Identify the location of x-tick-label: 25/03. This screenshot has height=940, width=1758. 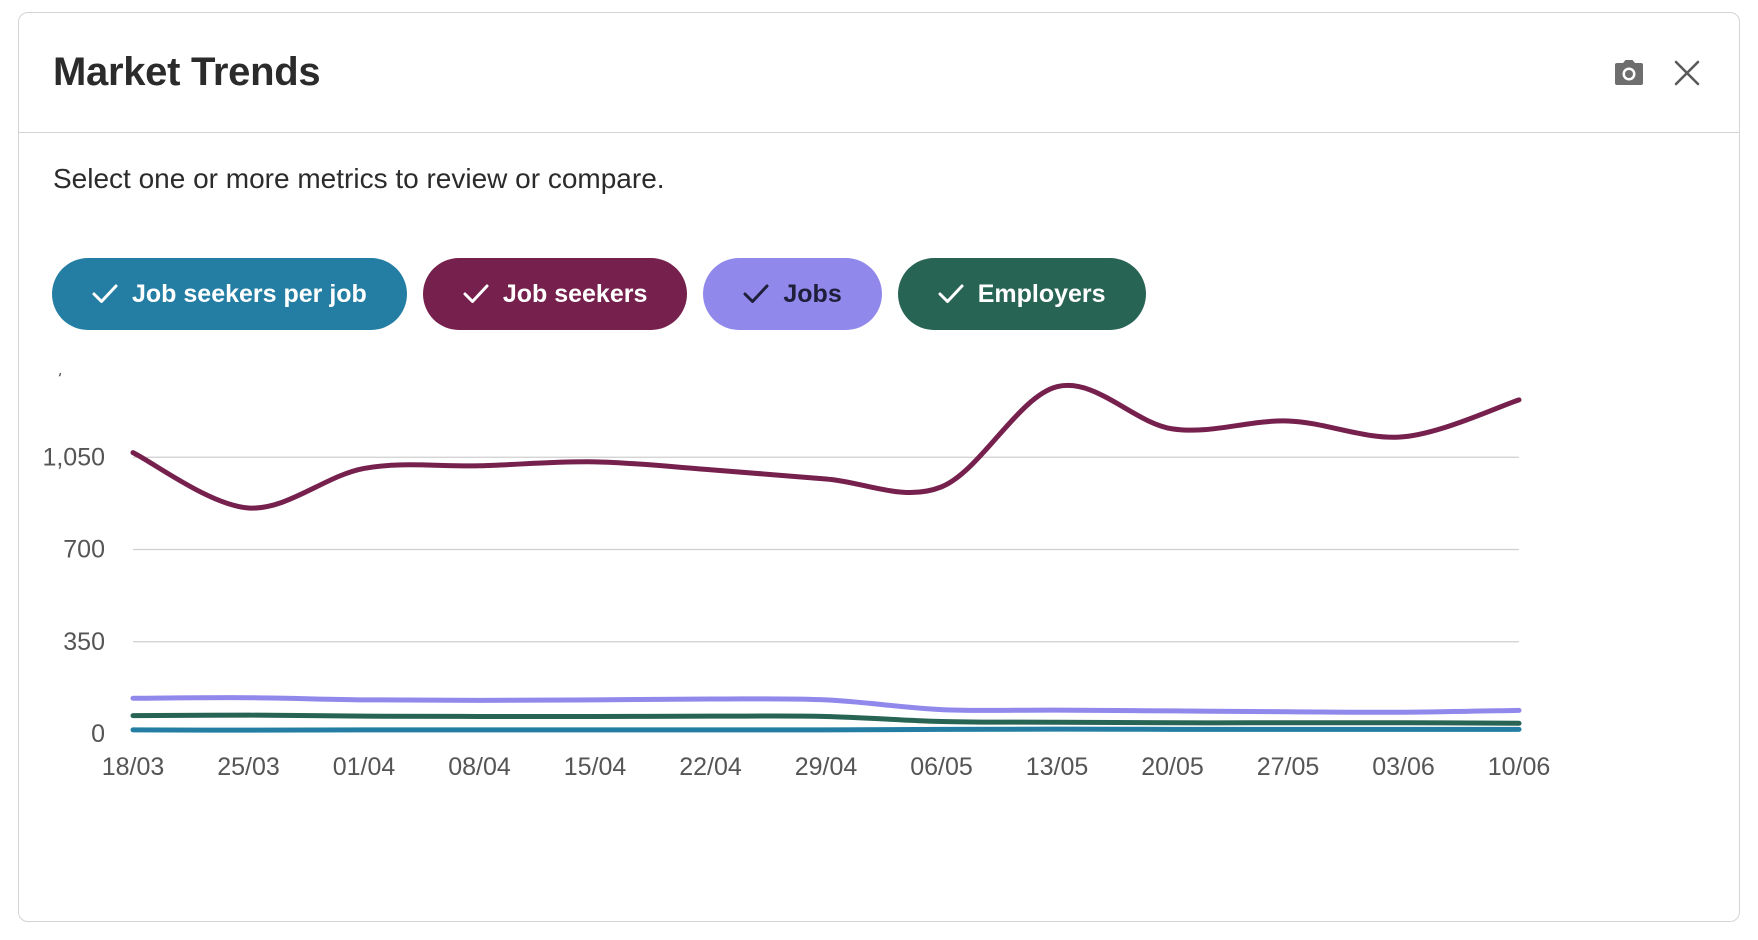
(248, 767).